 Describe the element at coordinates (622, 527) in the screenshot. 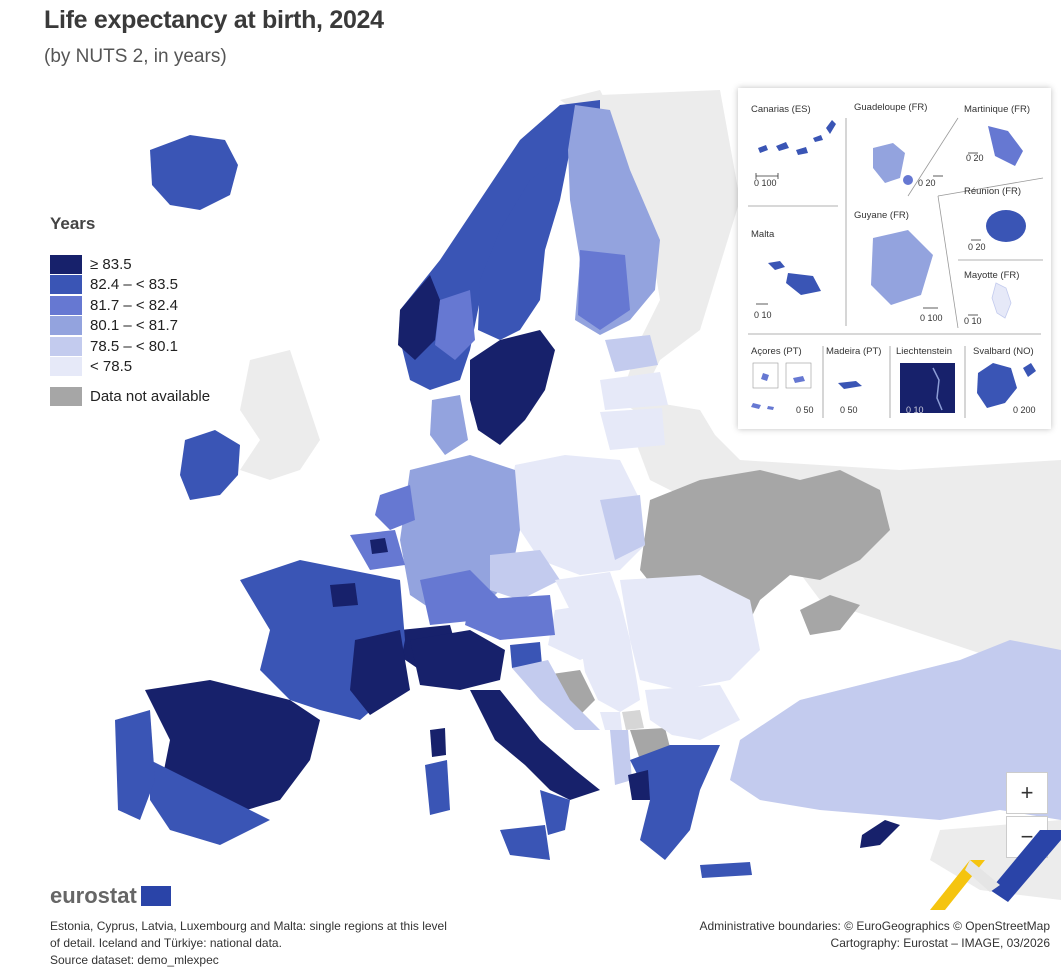

I see `poland-east` at that location.